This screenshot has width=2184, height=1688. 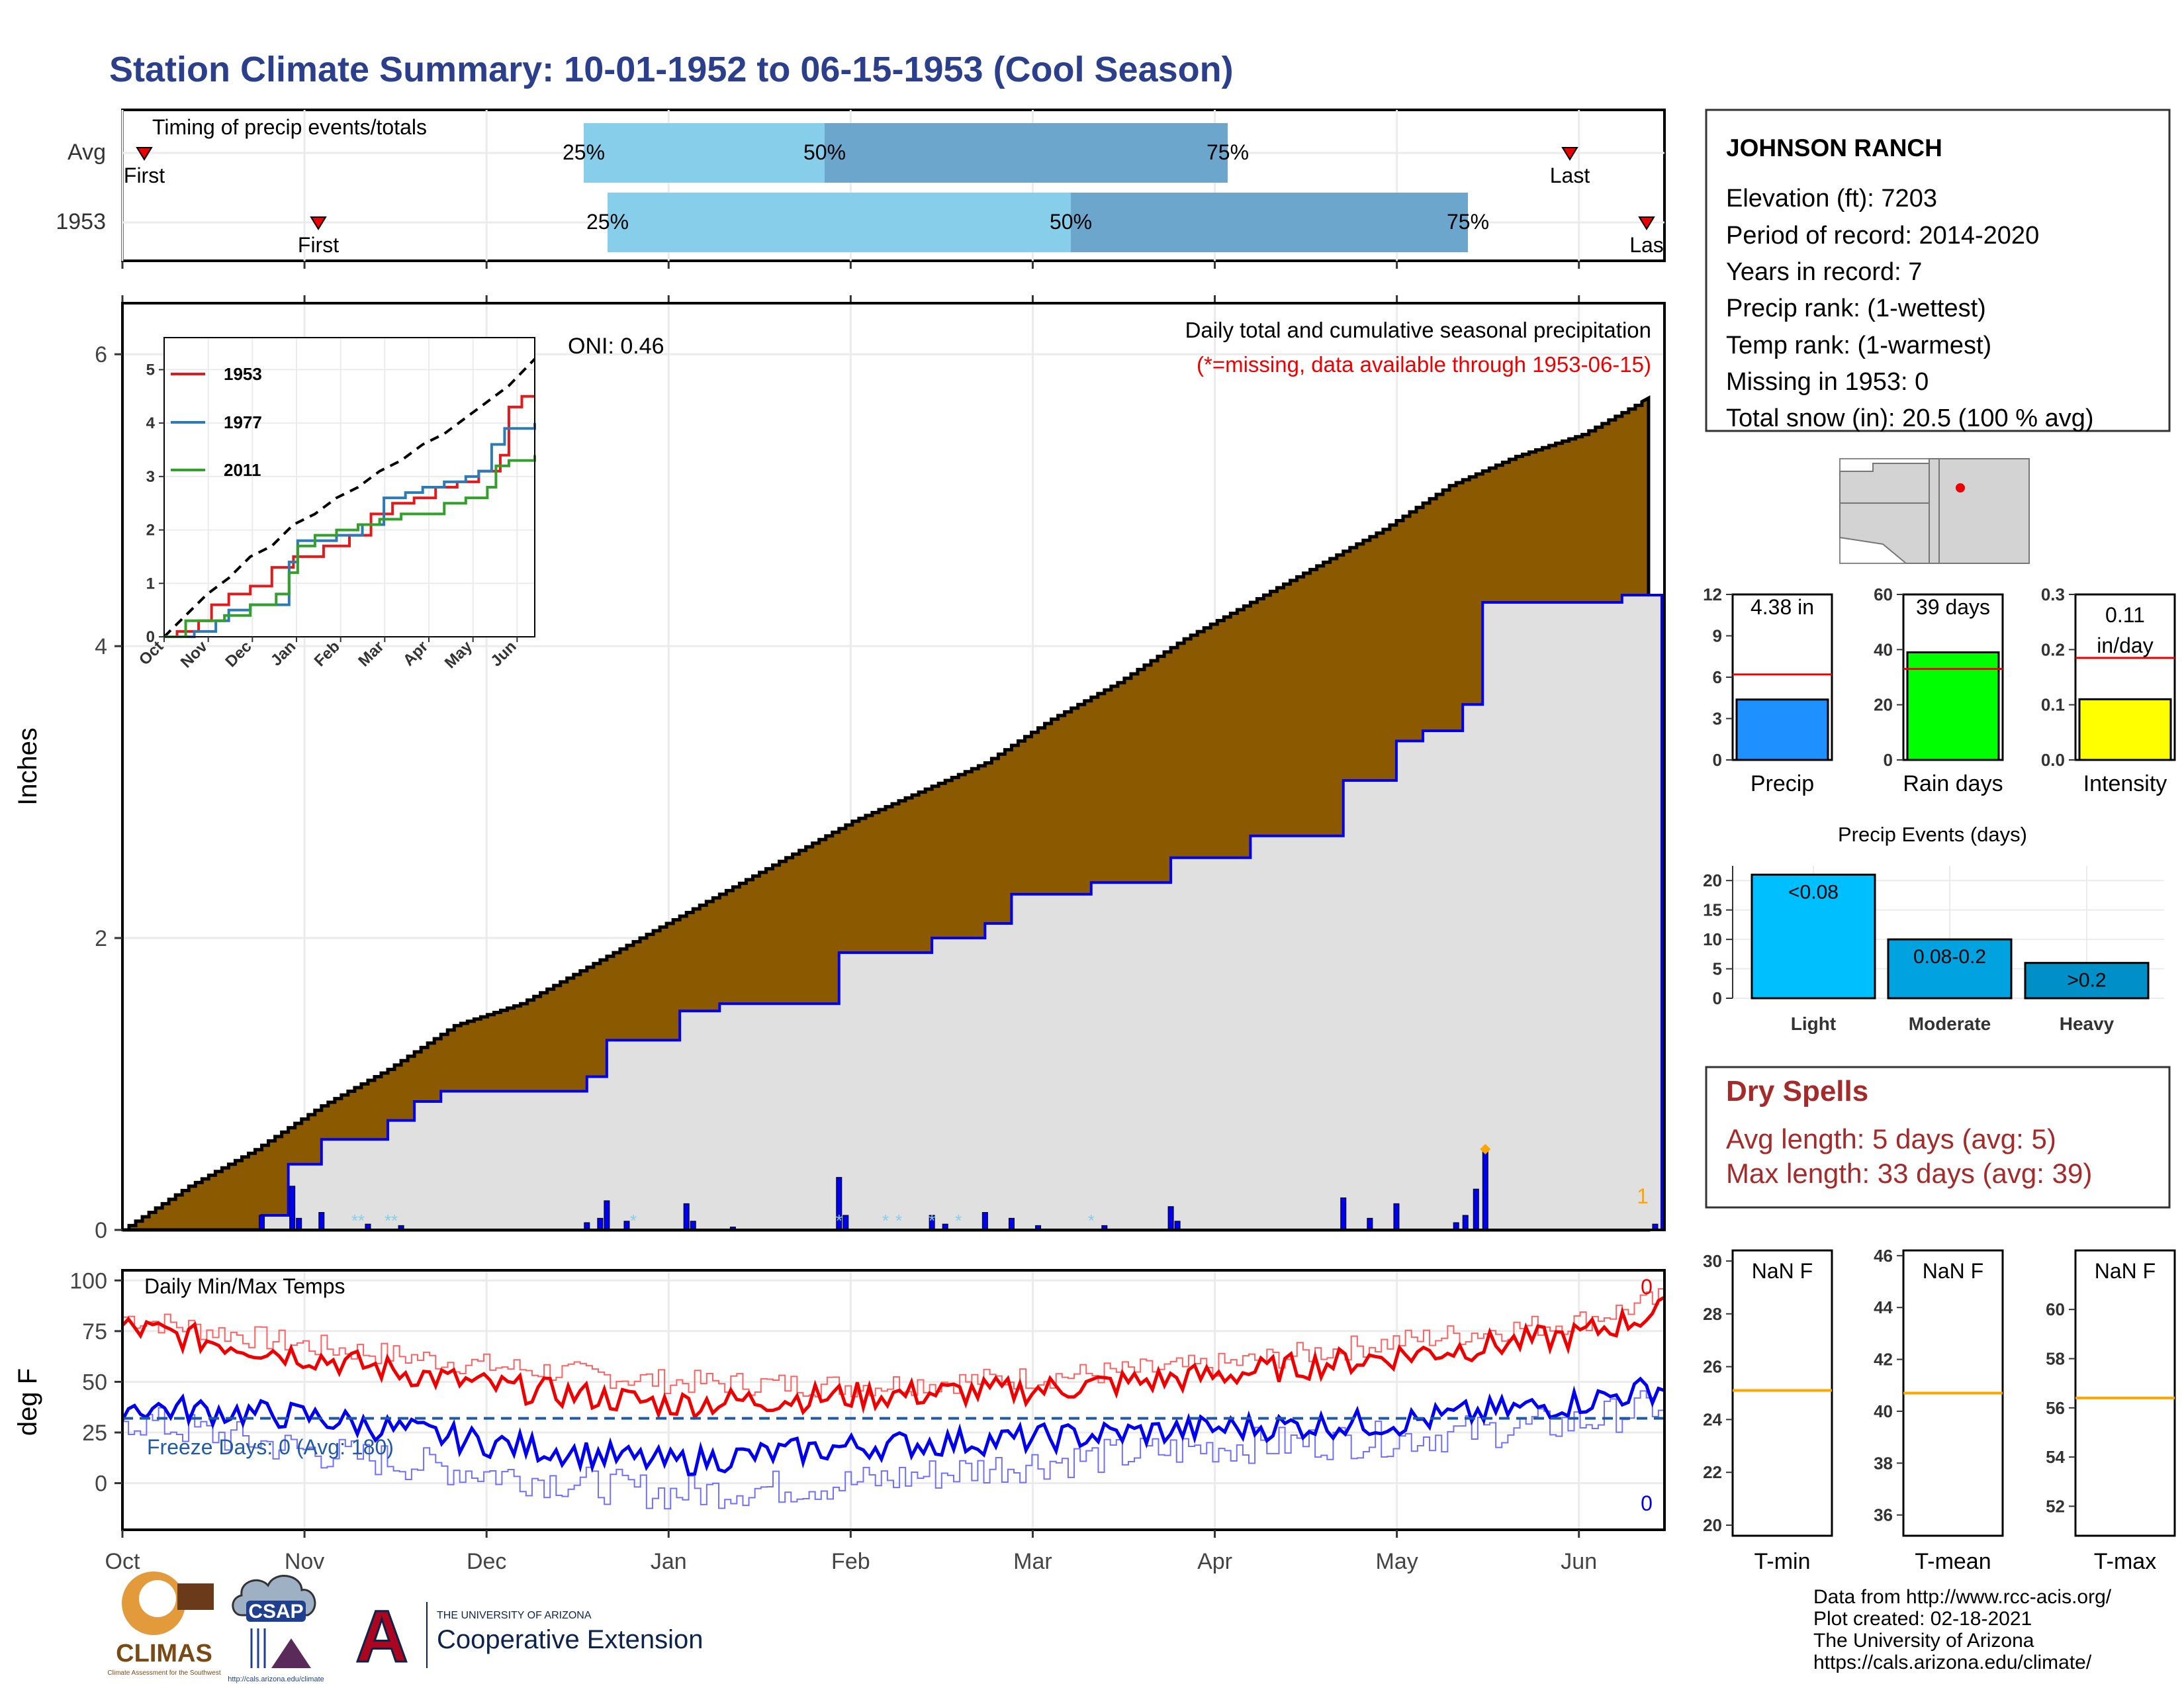 What do you see at coordinates (1712, 1261) in the screenshot?
I see `y-tick-label: 30` at bounding box center [1712, 1261].